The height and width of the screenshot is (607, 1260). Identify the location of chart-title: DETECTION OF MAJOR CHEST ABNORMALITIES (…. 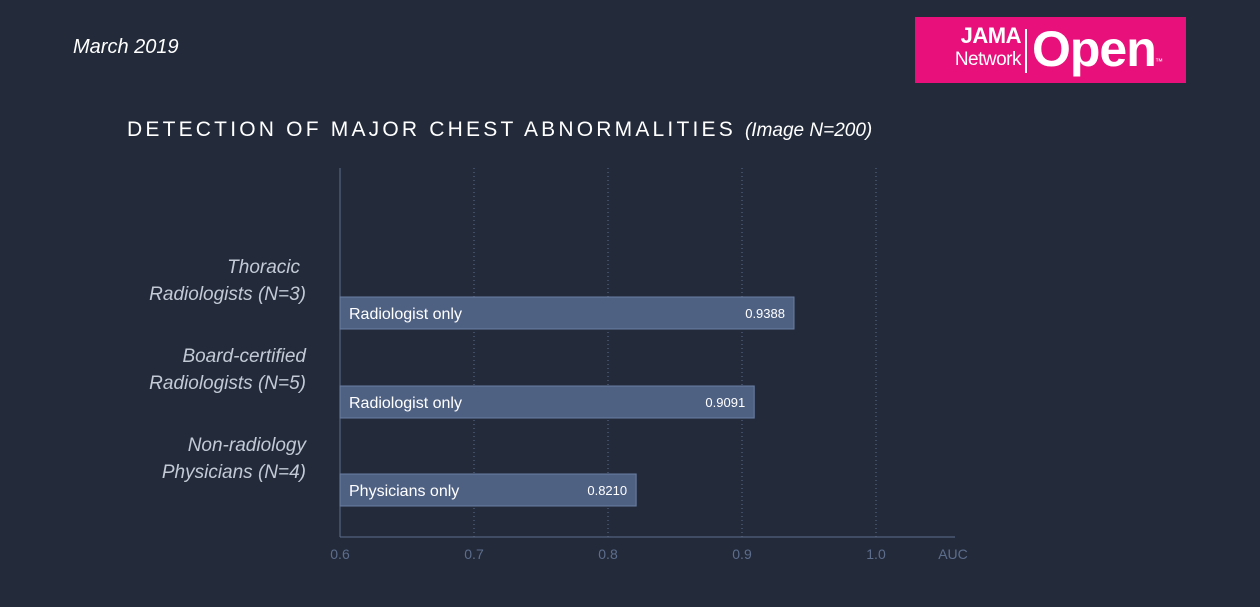
(499, 130).